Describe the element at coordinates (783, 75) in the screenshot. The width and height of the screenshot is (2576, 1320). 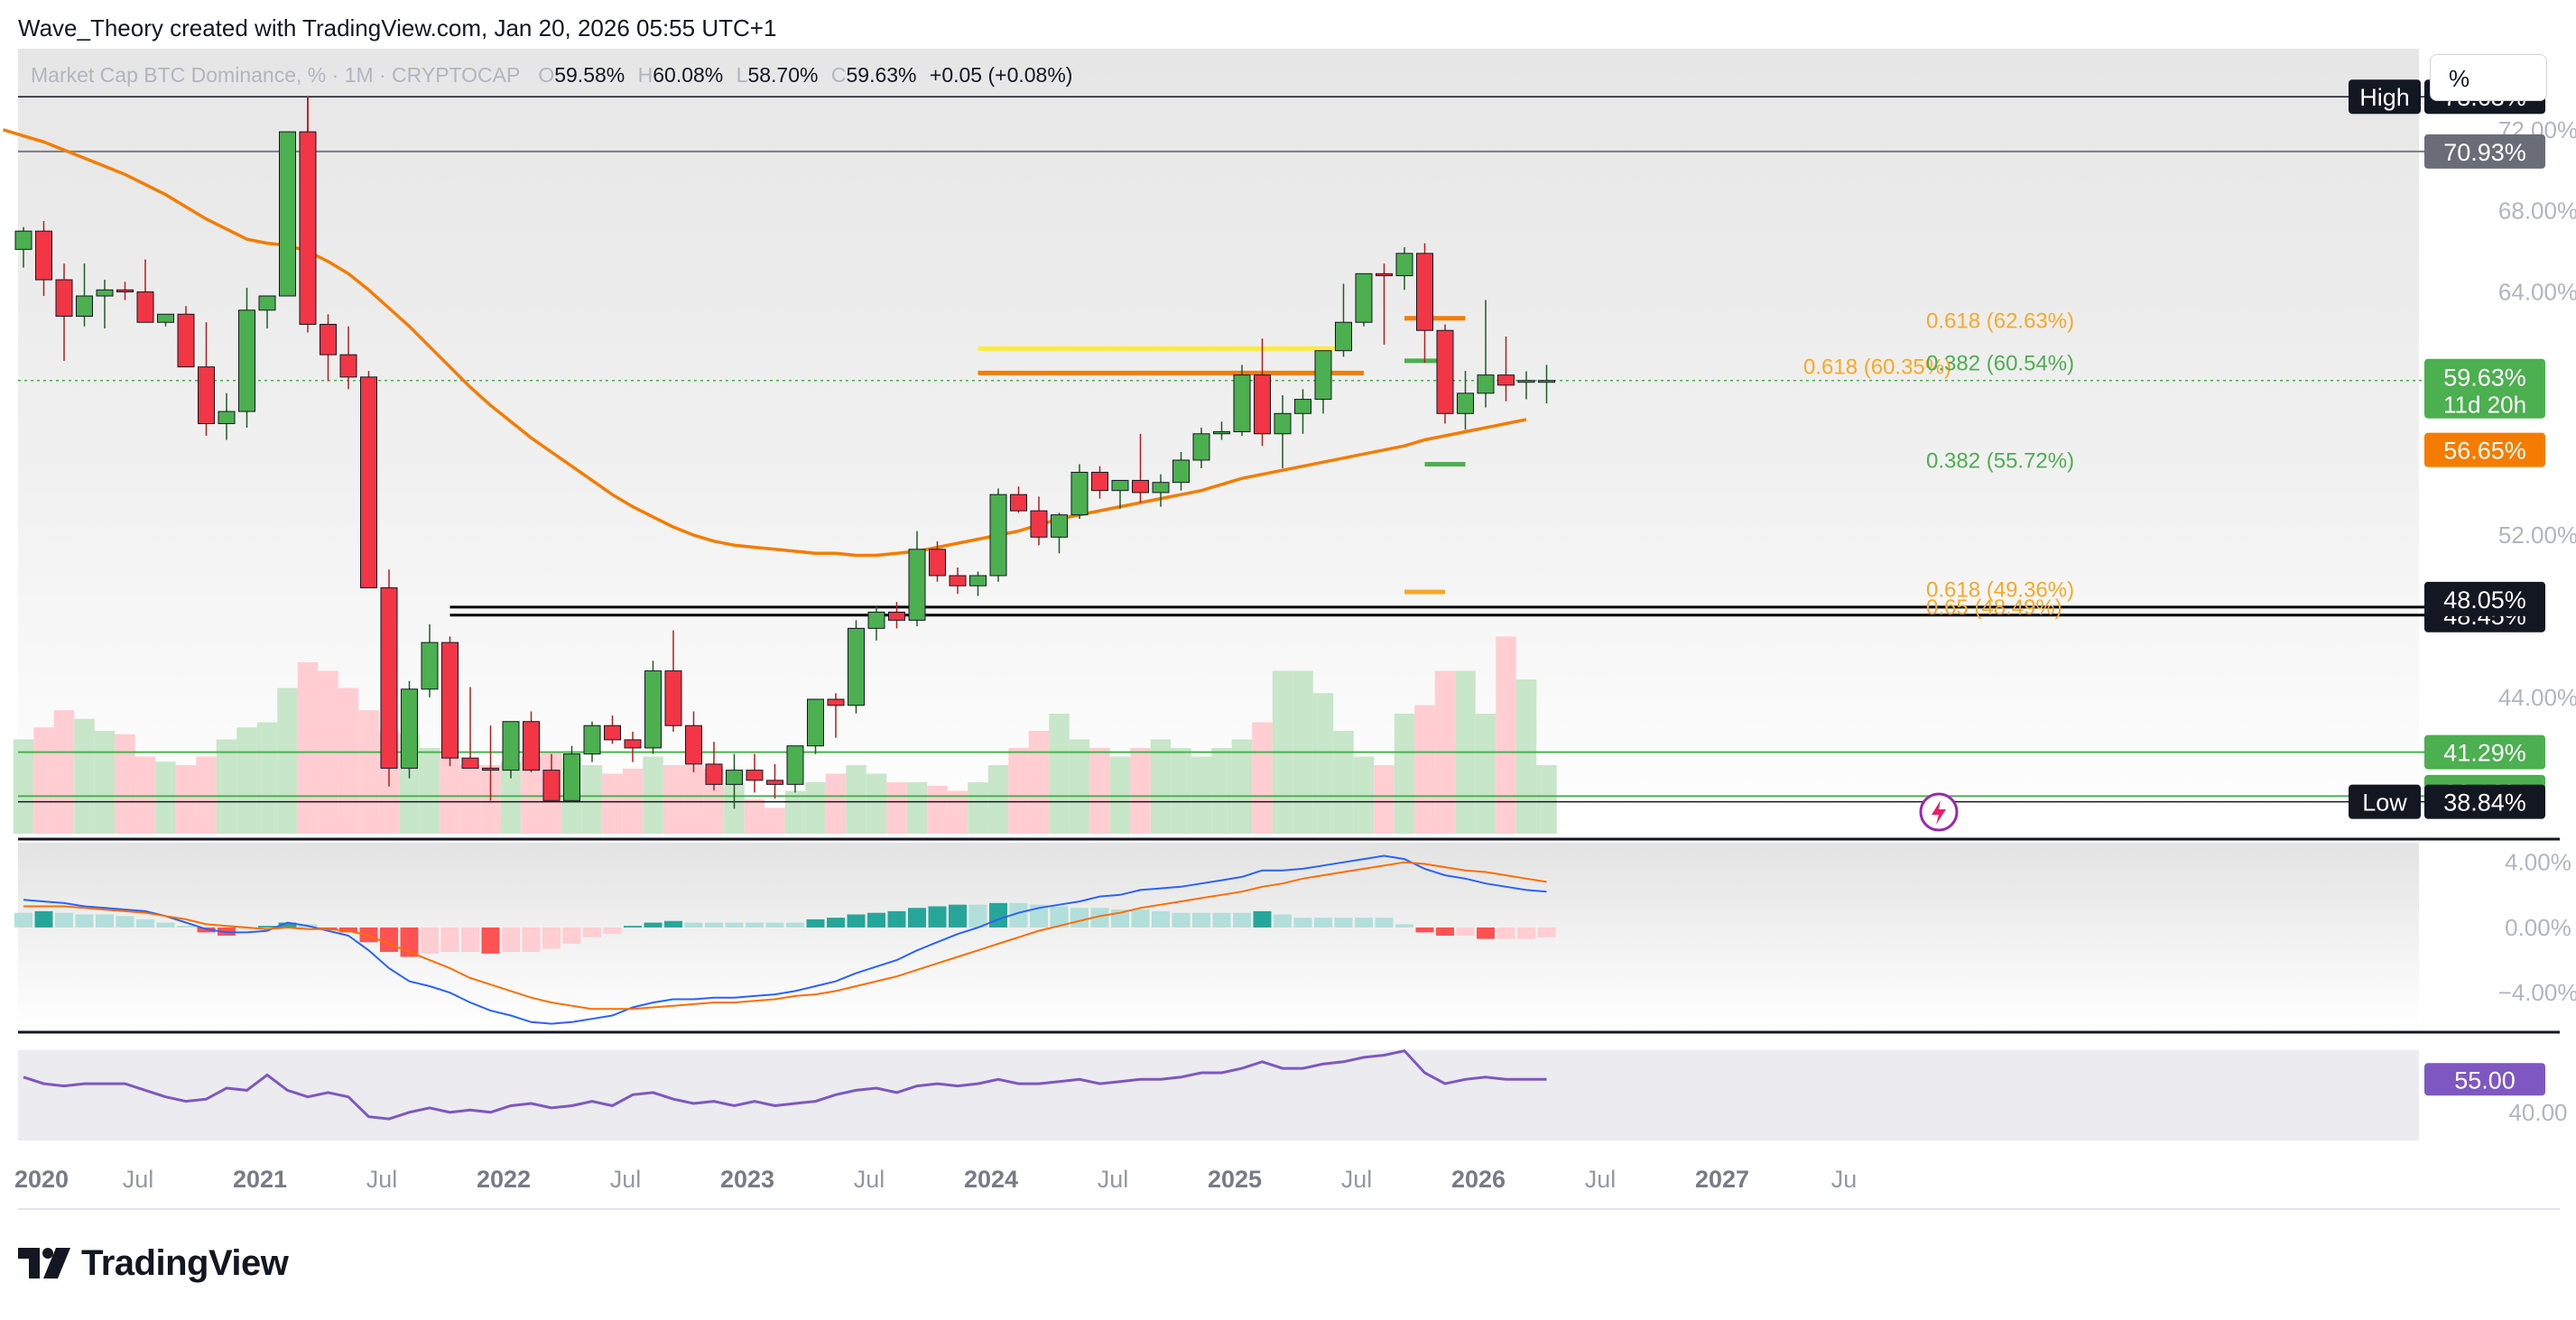
I see `low-value: 58.70%` at that location.